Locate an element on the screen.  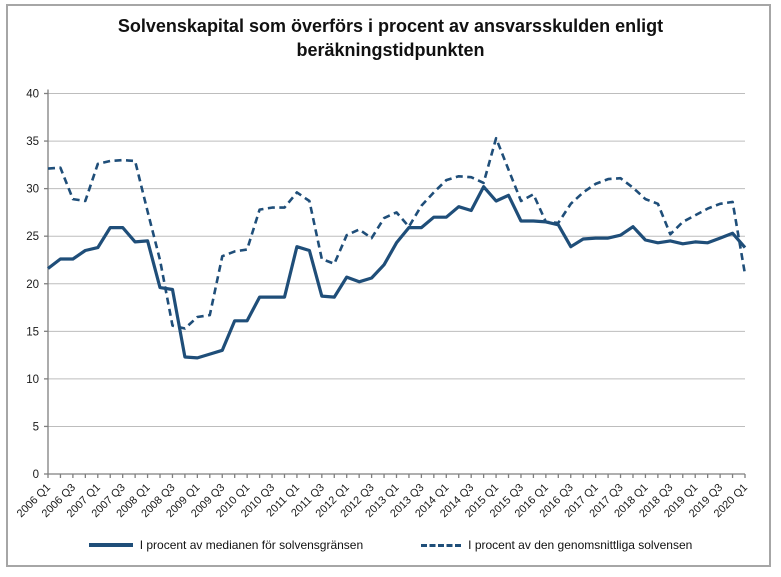
legend-entry-median: I procent av medianen för solvensgränsen is located at coordinates (226, 545).